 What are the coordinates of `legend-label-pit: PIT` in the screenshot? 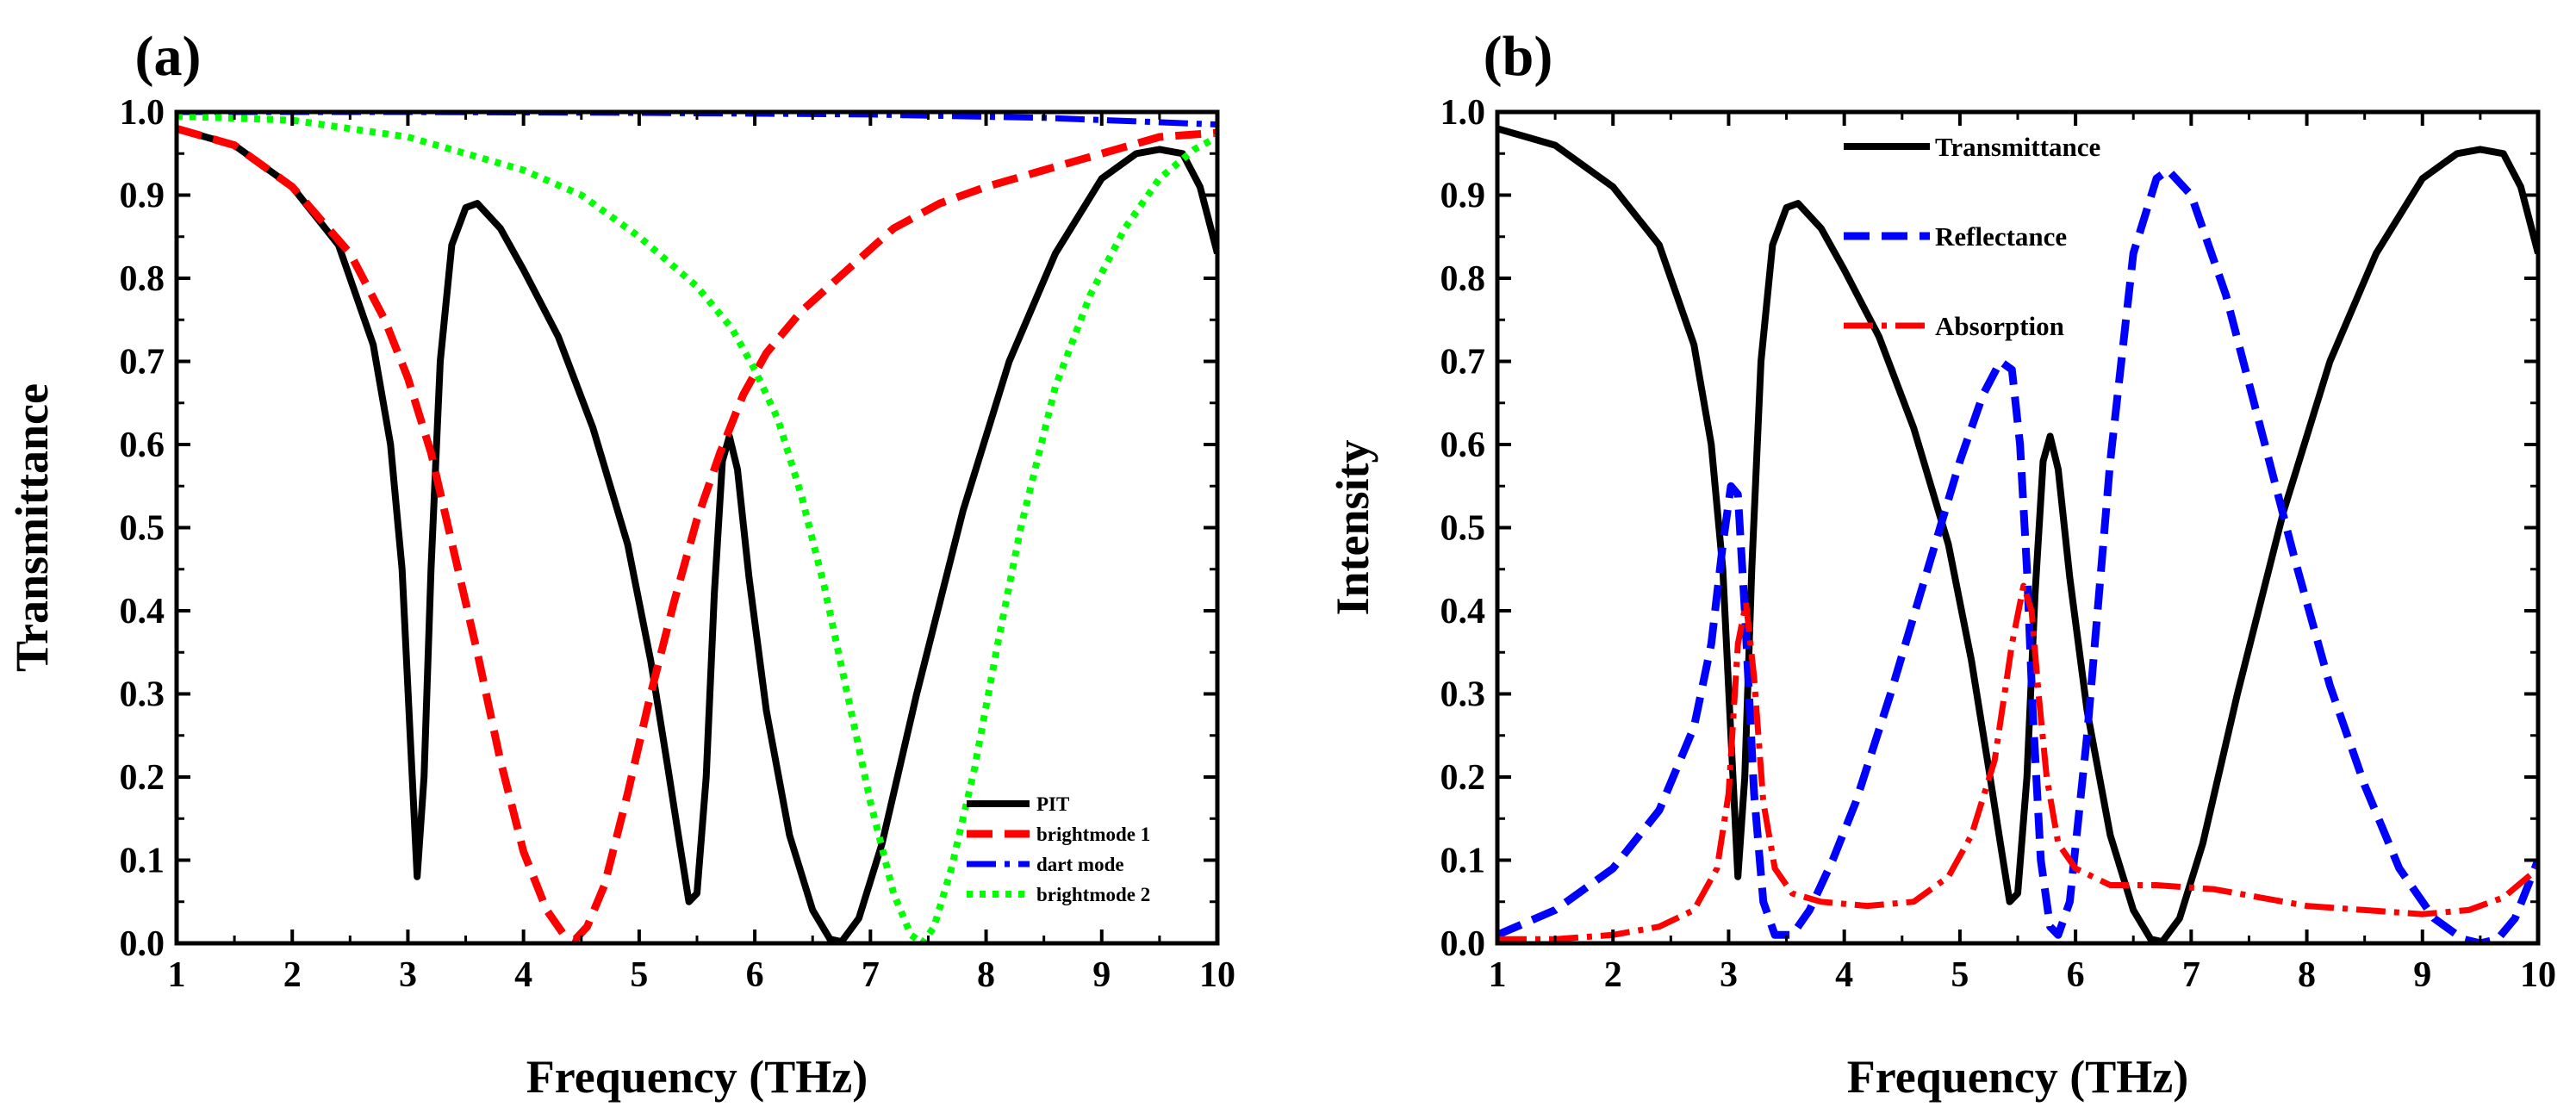 It's located at (1053, 804).